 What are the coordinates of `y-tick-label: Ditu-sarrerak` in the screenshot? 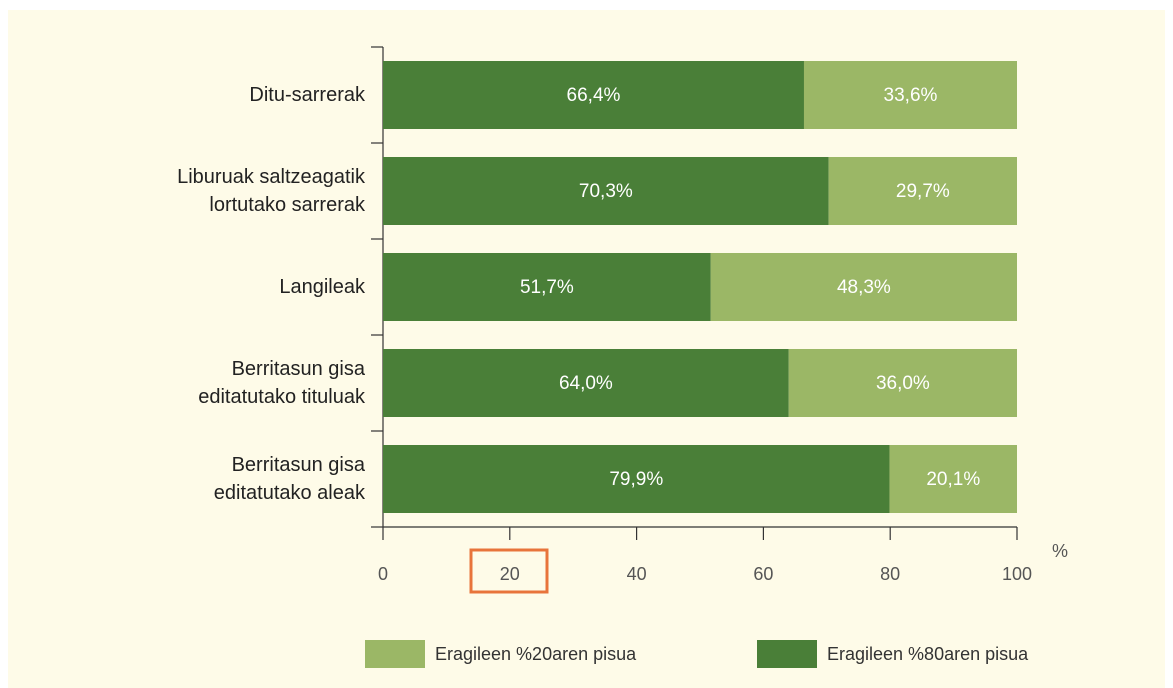 It's located at (307, 95).